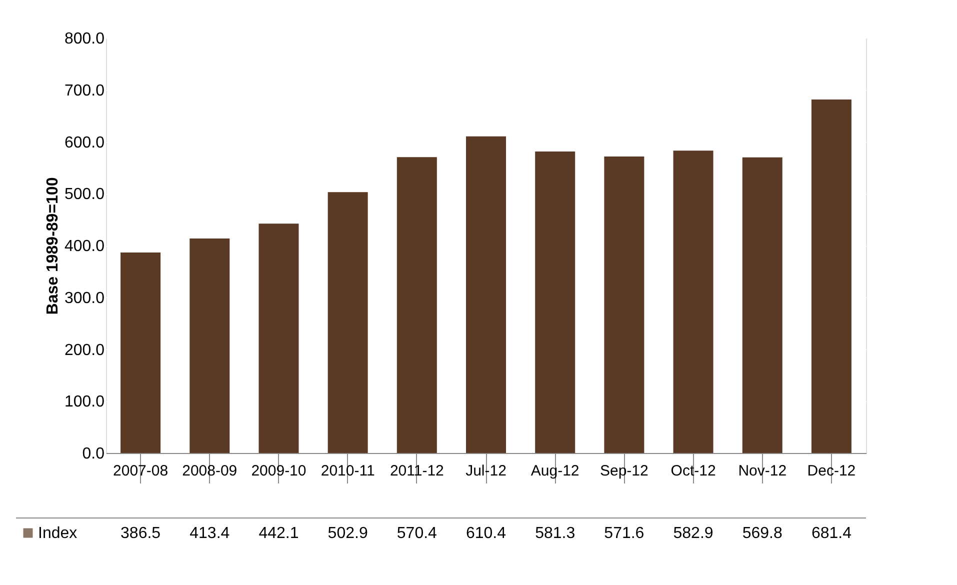 This screenshot has width=957, height=585. What do you see at coordinates (347, 471) in the screenshot?
I see `x-tick-label: 2010-11` at bounding box center [347, 471].